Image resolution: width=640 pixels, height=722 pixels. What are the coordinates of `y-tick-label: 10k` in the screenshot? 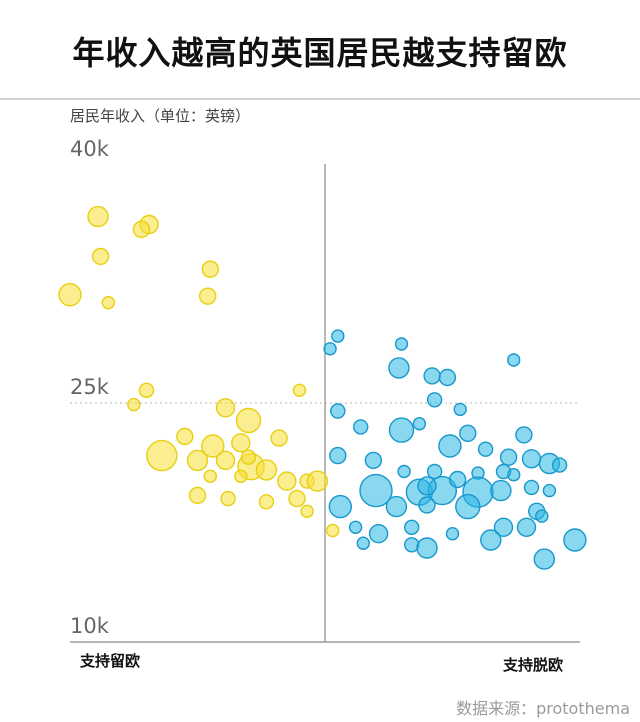 It's located at (89, 626).